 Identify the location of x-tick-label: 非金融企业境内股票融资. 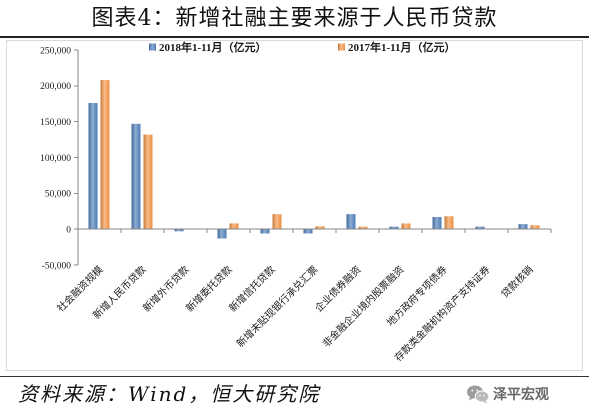
(363, 306).